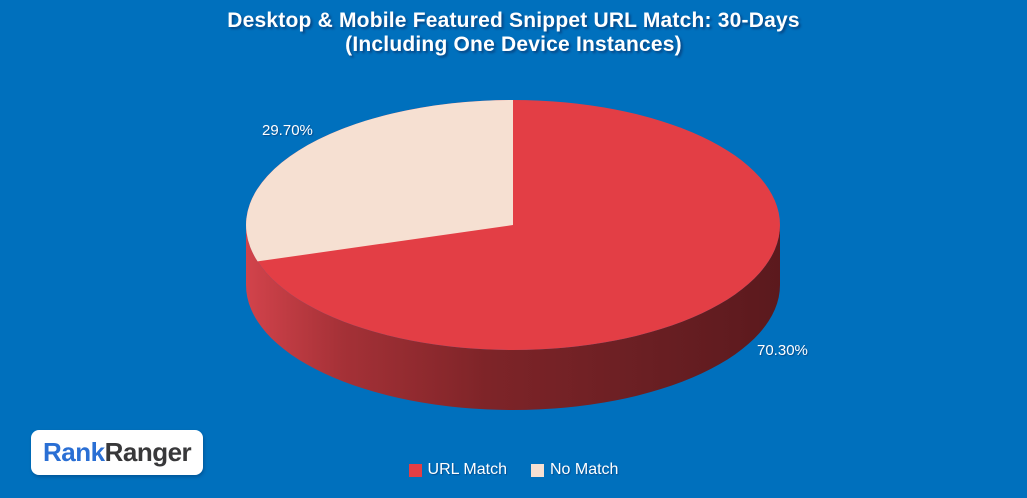 Image resolution: width=1027 pixels, height=498 pixels. I want to click on logo-text-rank: Rank, so click(74, 452).